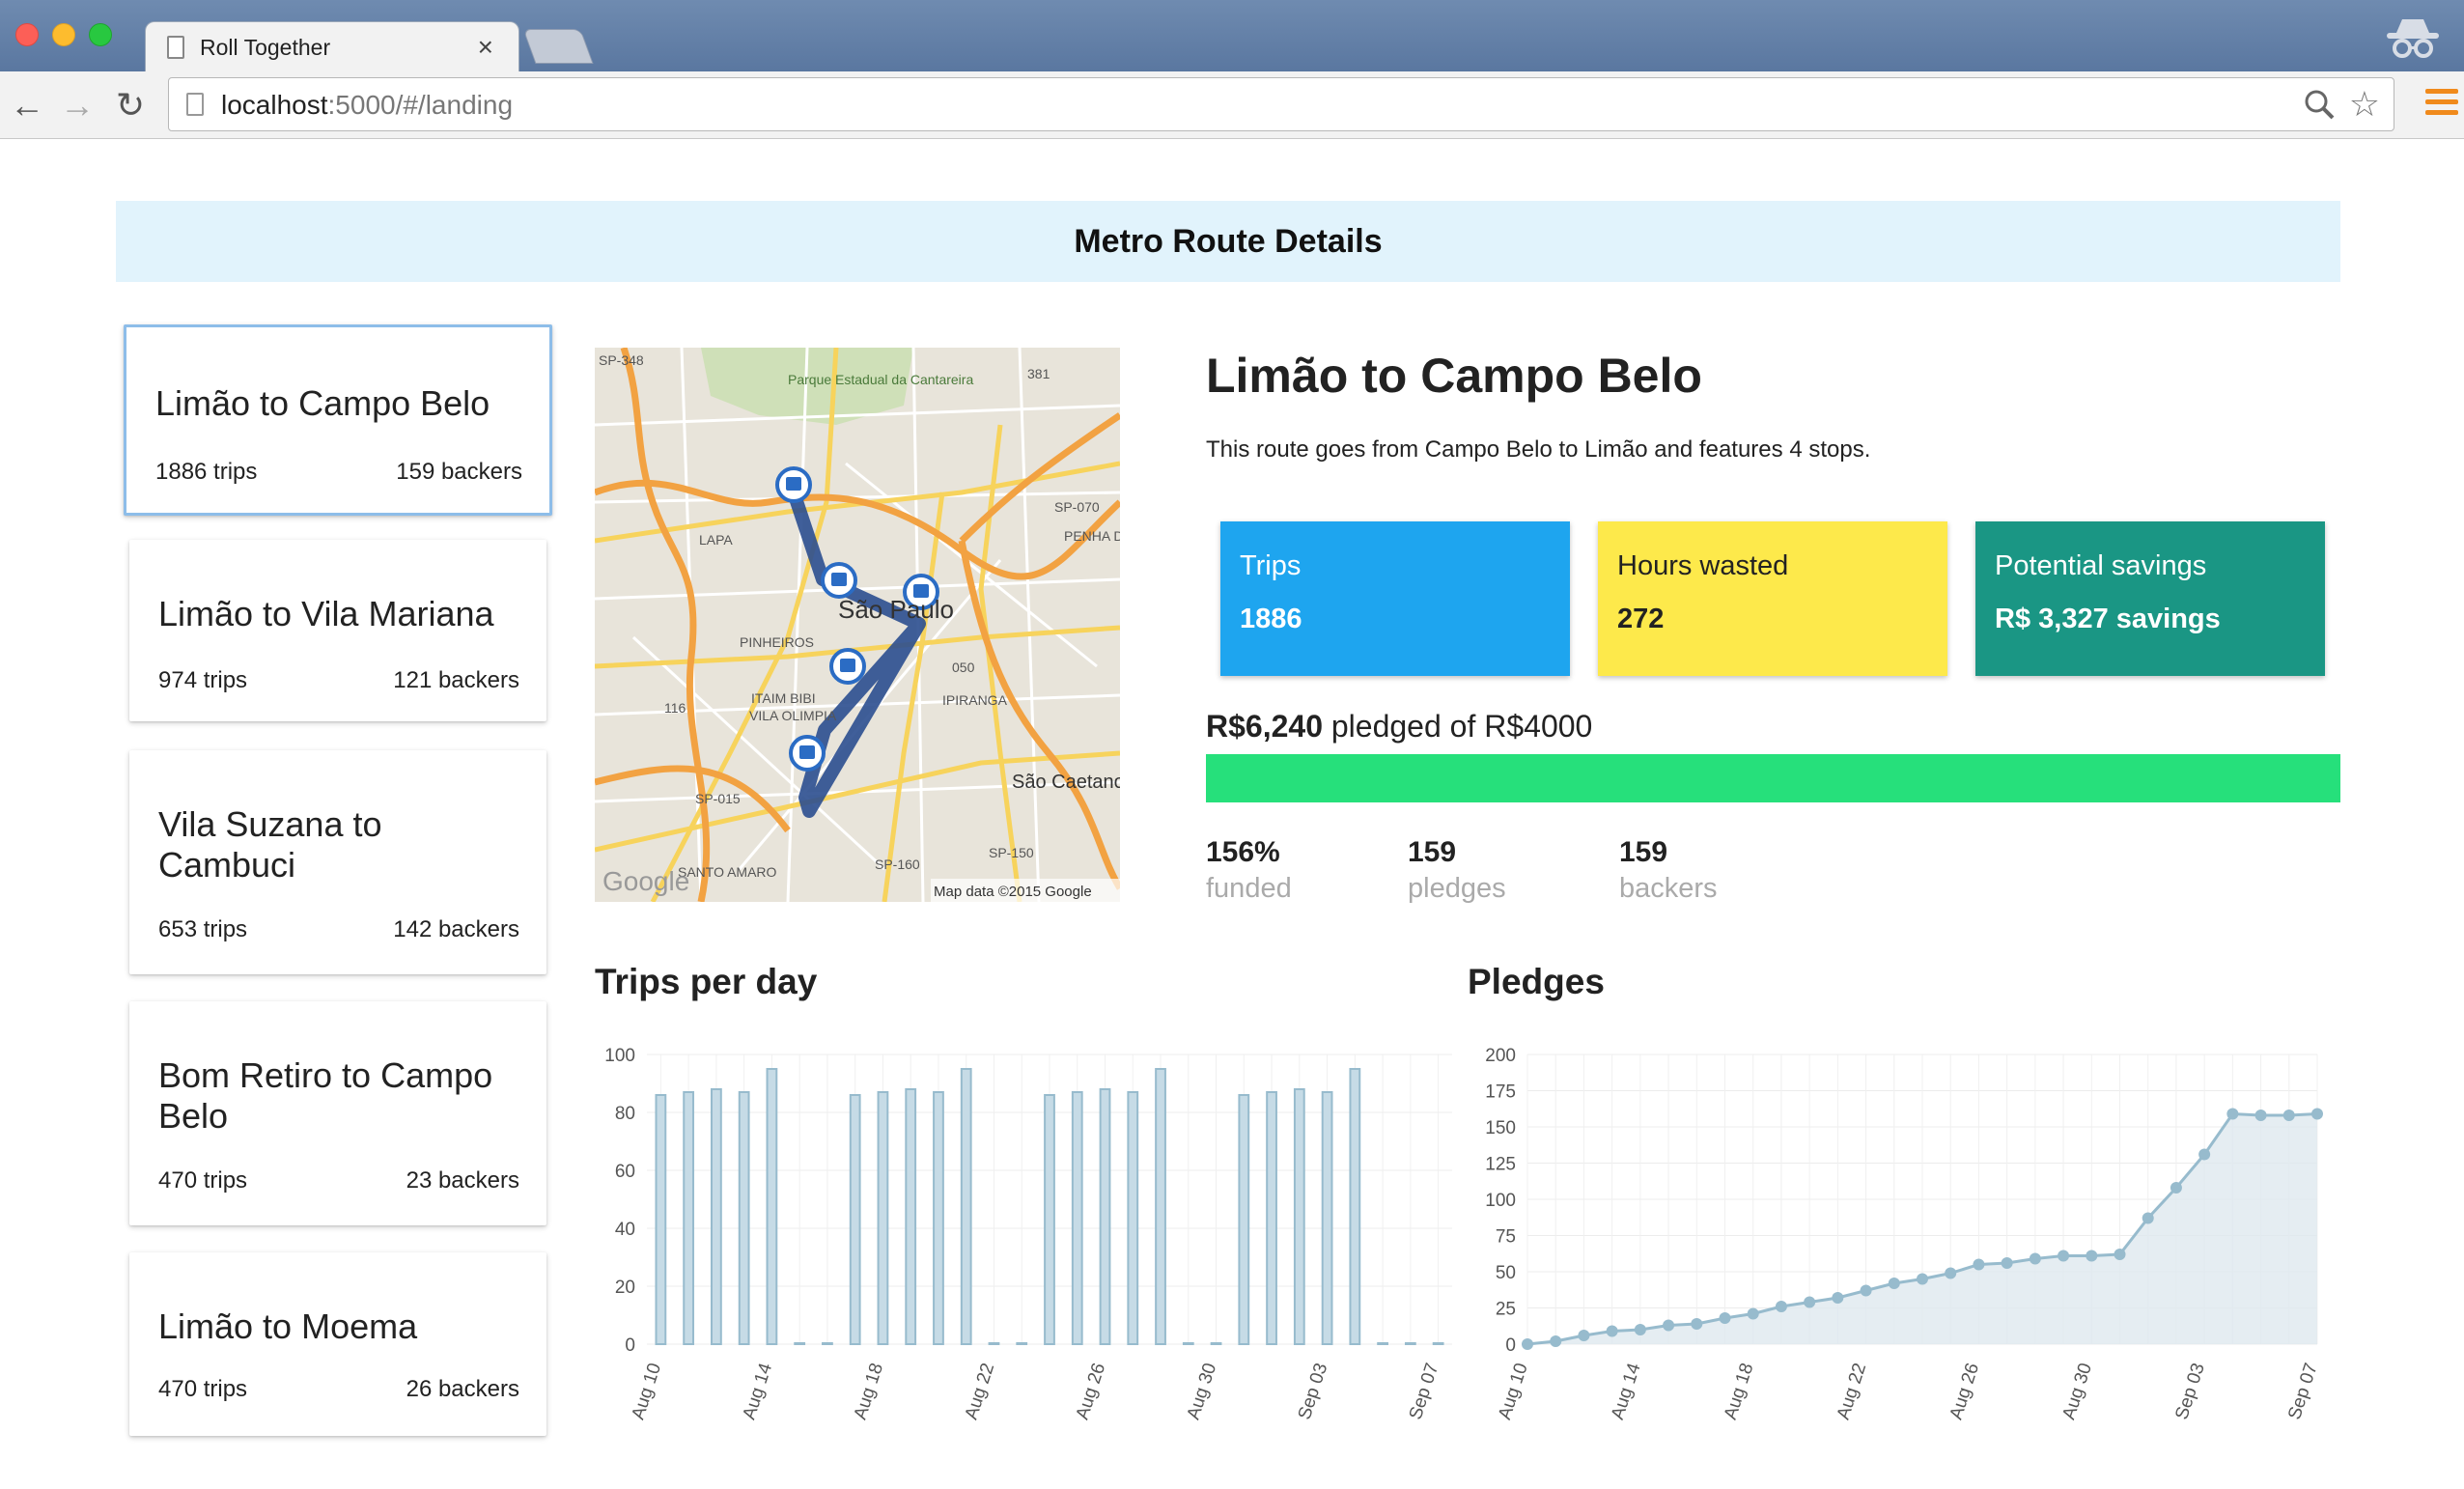  What do you see at coordinates (1501, 1165) in the screenshot?
I see `y-tick-label: 125` at bounding box center [1501, 1165].